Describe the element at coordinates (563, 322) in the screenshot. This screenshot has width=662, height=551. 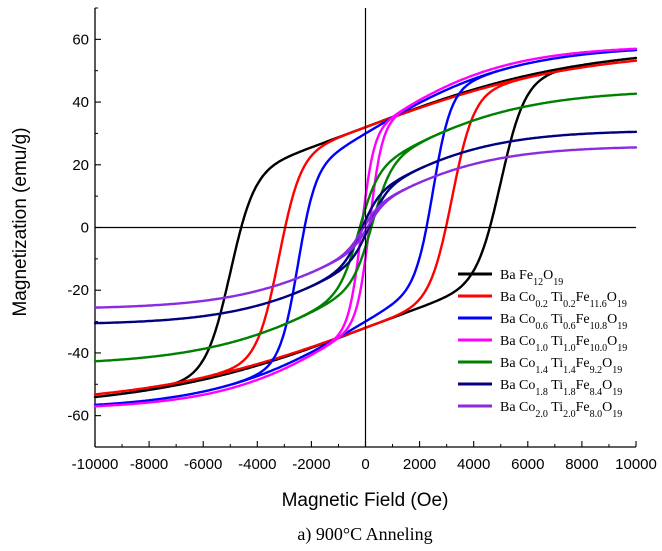
I see `legend-entry-3: Ba Co0.6 Ti0.6Fe10.8O19` at that location.